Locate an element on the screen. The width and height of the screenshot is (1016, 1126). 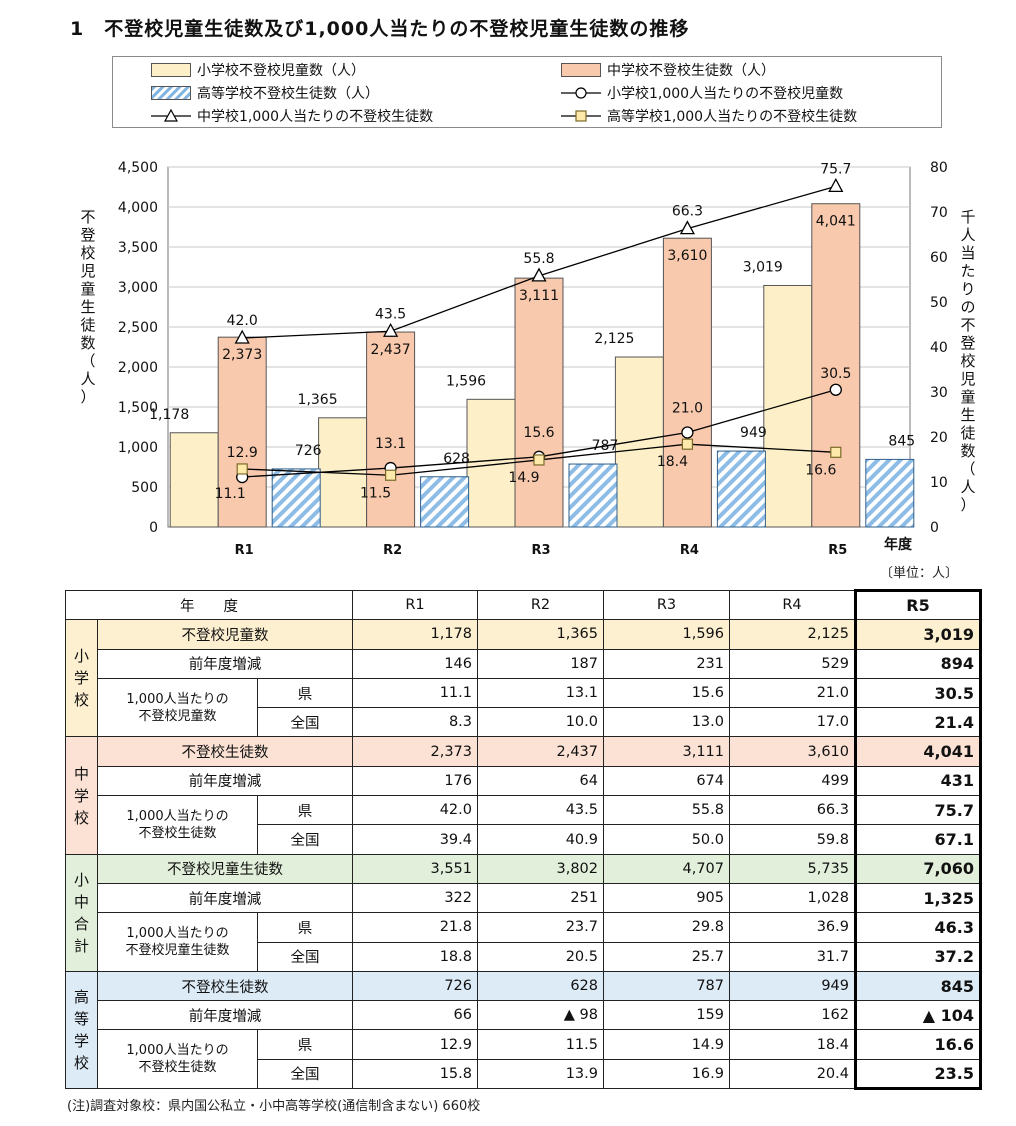
line-label-hs: 18.4 is located at coordinates (672, 462).